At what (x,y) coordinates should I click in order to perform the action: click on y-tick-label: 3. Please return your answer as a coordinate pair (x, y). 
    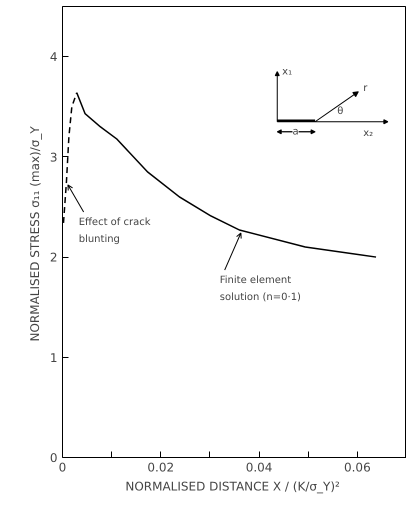
    Looking at the image, I should click on (54, 157).